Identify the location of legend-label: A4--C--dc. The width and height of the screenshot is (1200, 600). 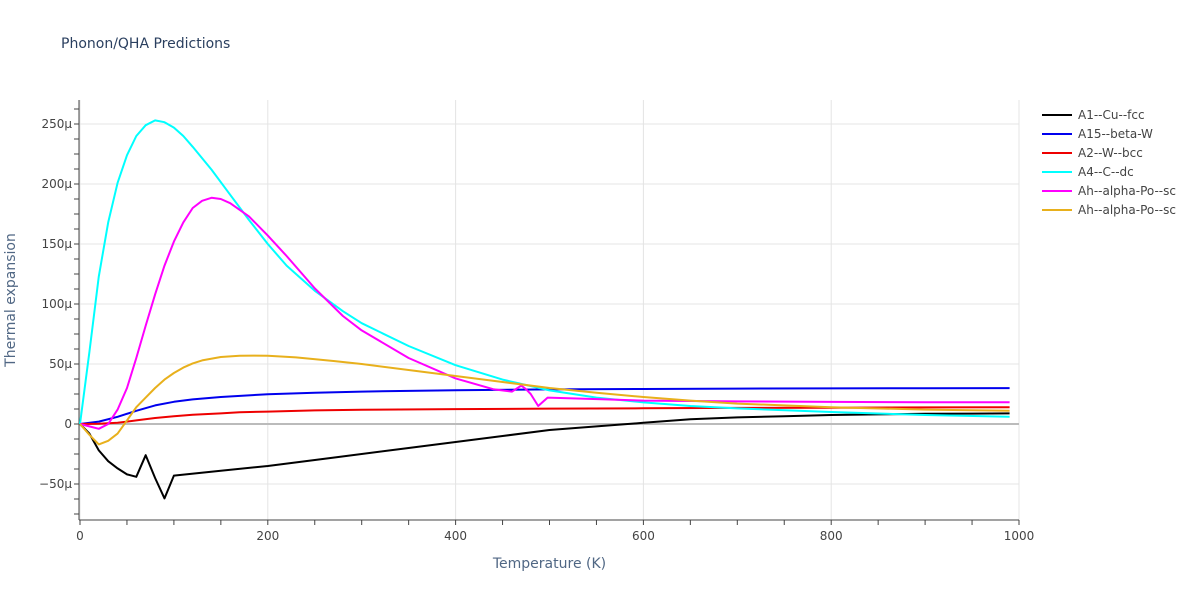
(1106, 171).